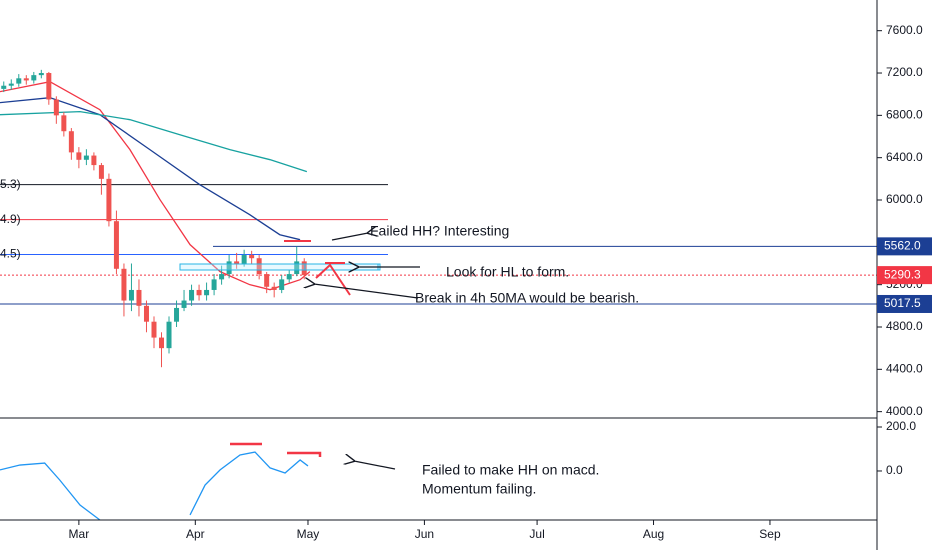 The height and width of the screenshot is (550, 932). What do you see at coordinates (308, 534) in the screenshot?
I see `x-tick-label: May` at bounding box center [308, 534].